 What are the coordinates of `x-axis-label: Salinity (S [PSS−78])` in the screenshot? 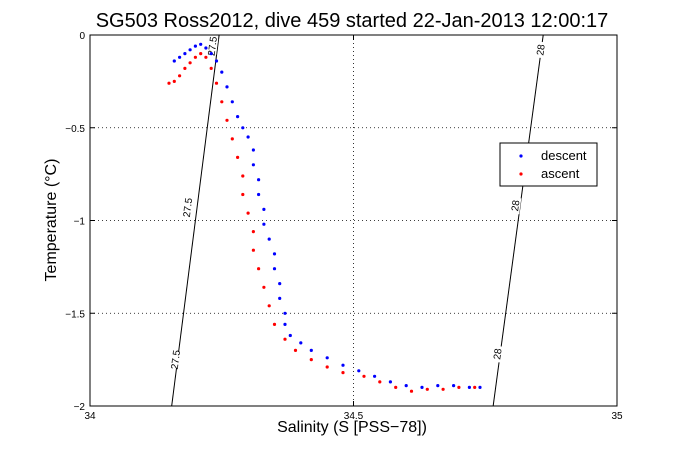 It's located at (352, 427).